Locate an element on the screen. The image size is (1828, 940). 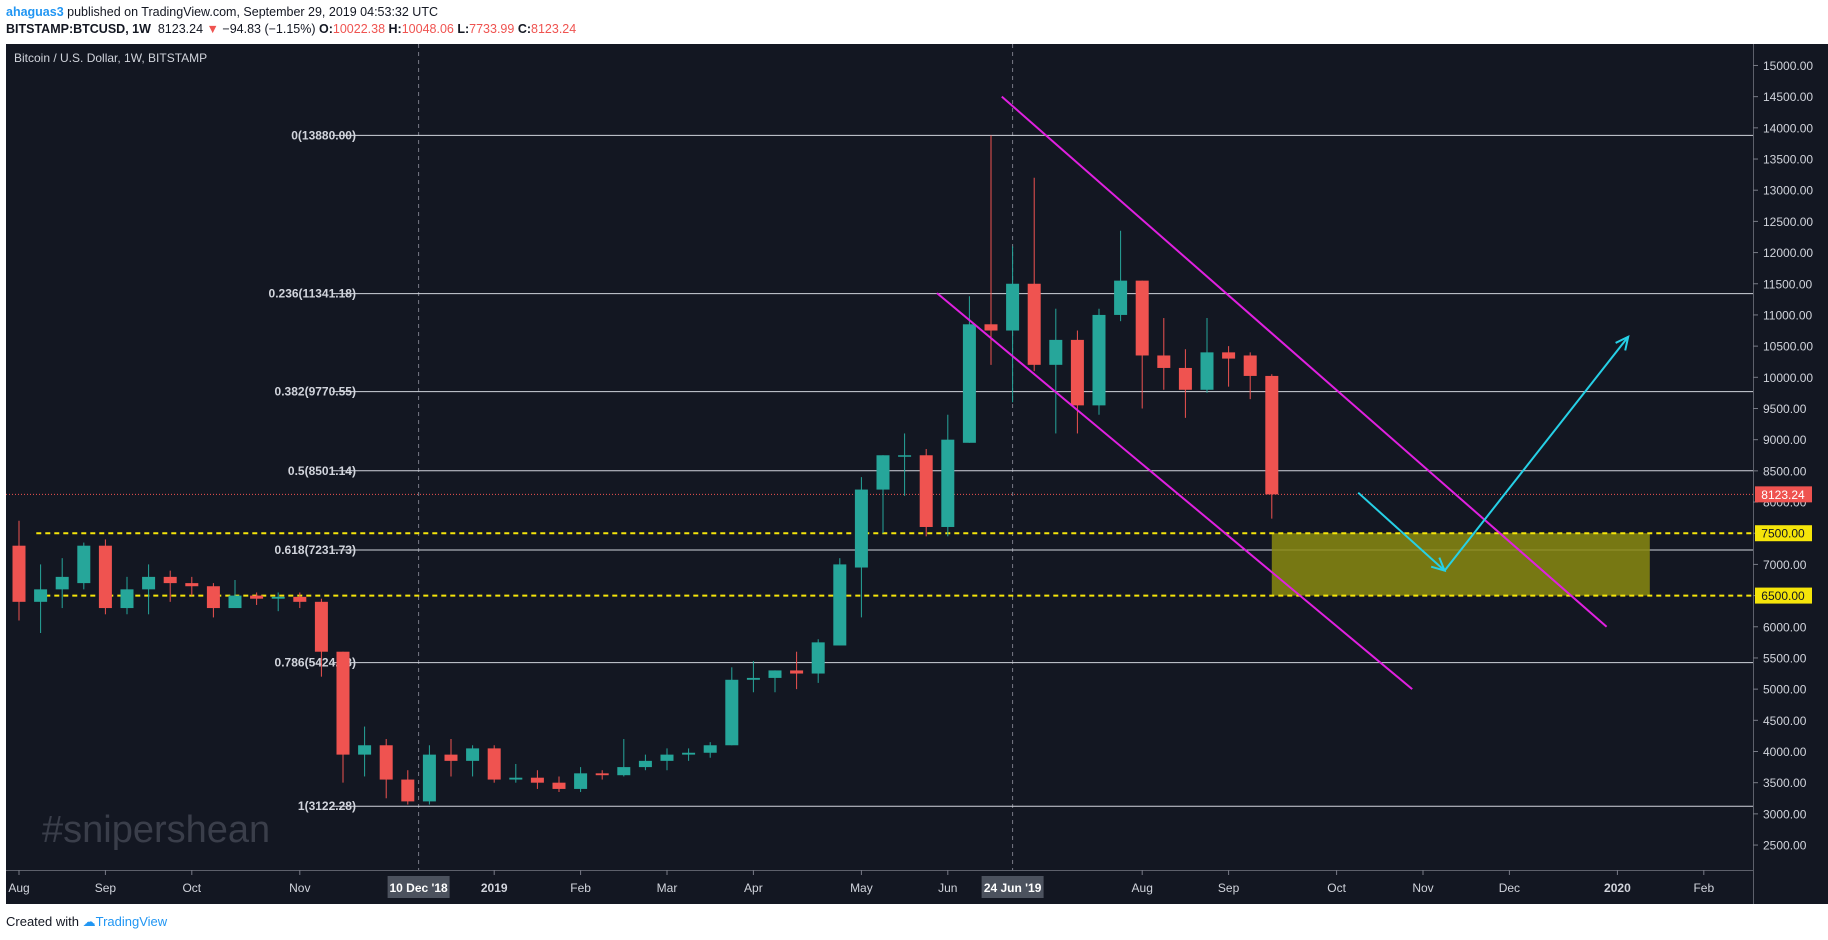
y-tick-label: 3000.00 is located at coordinates (1785, 814).